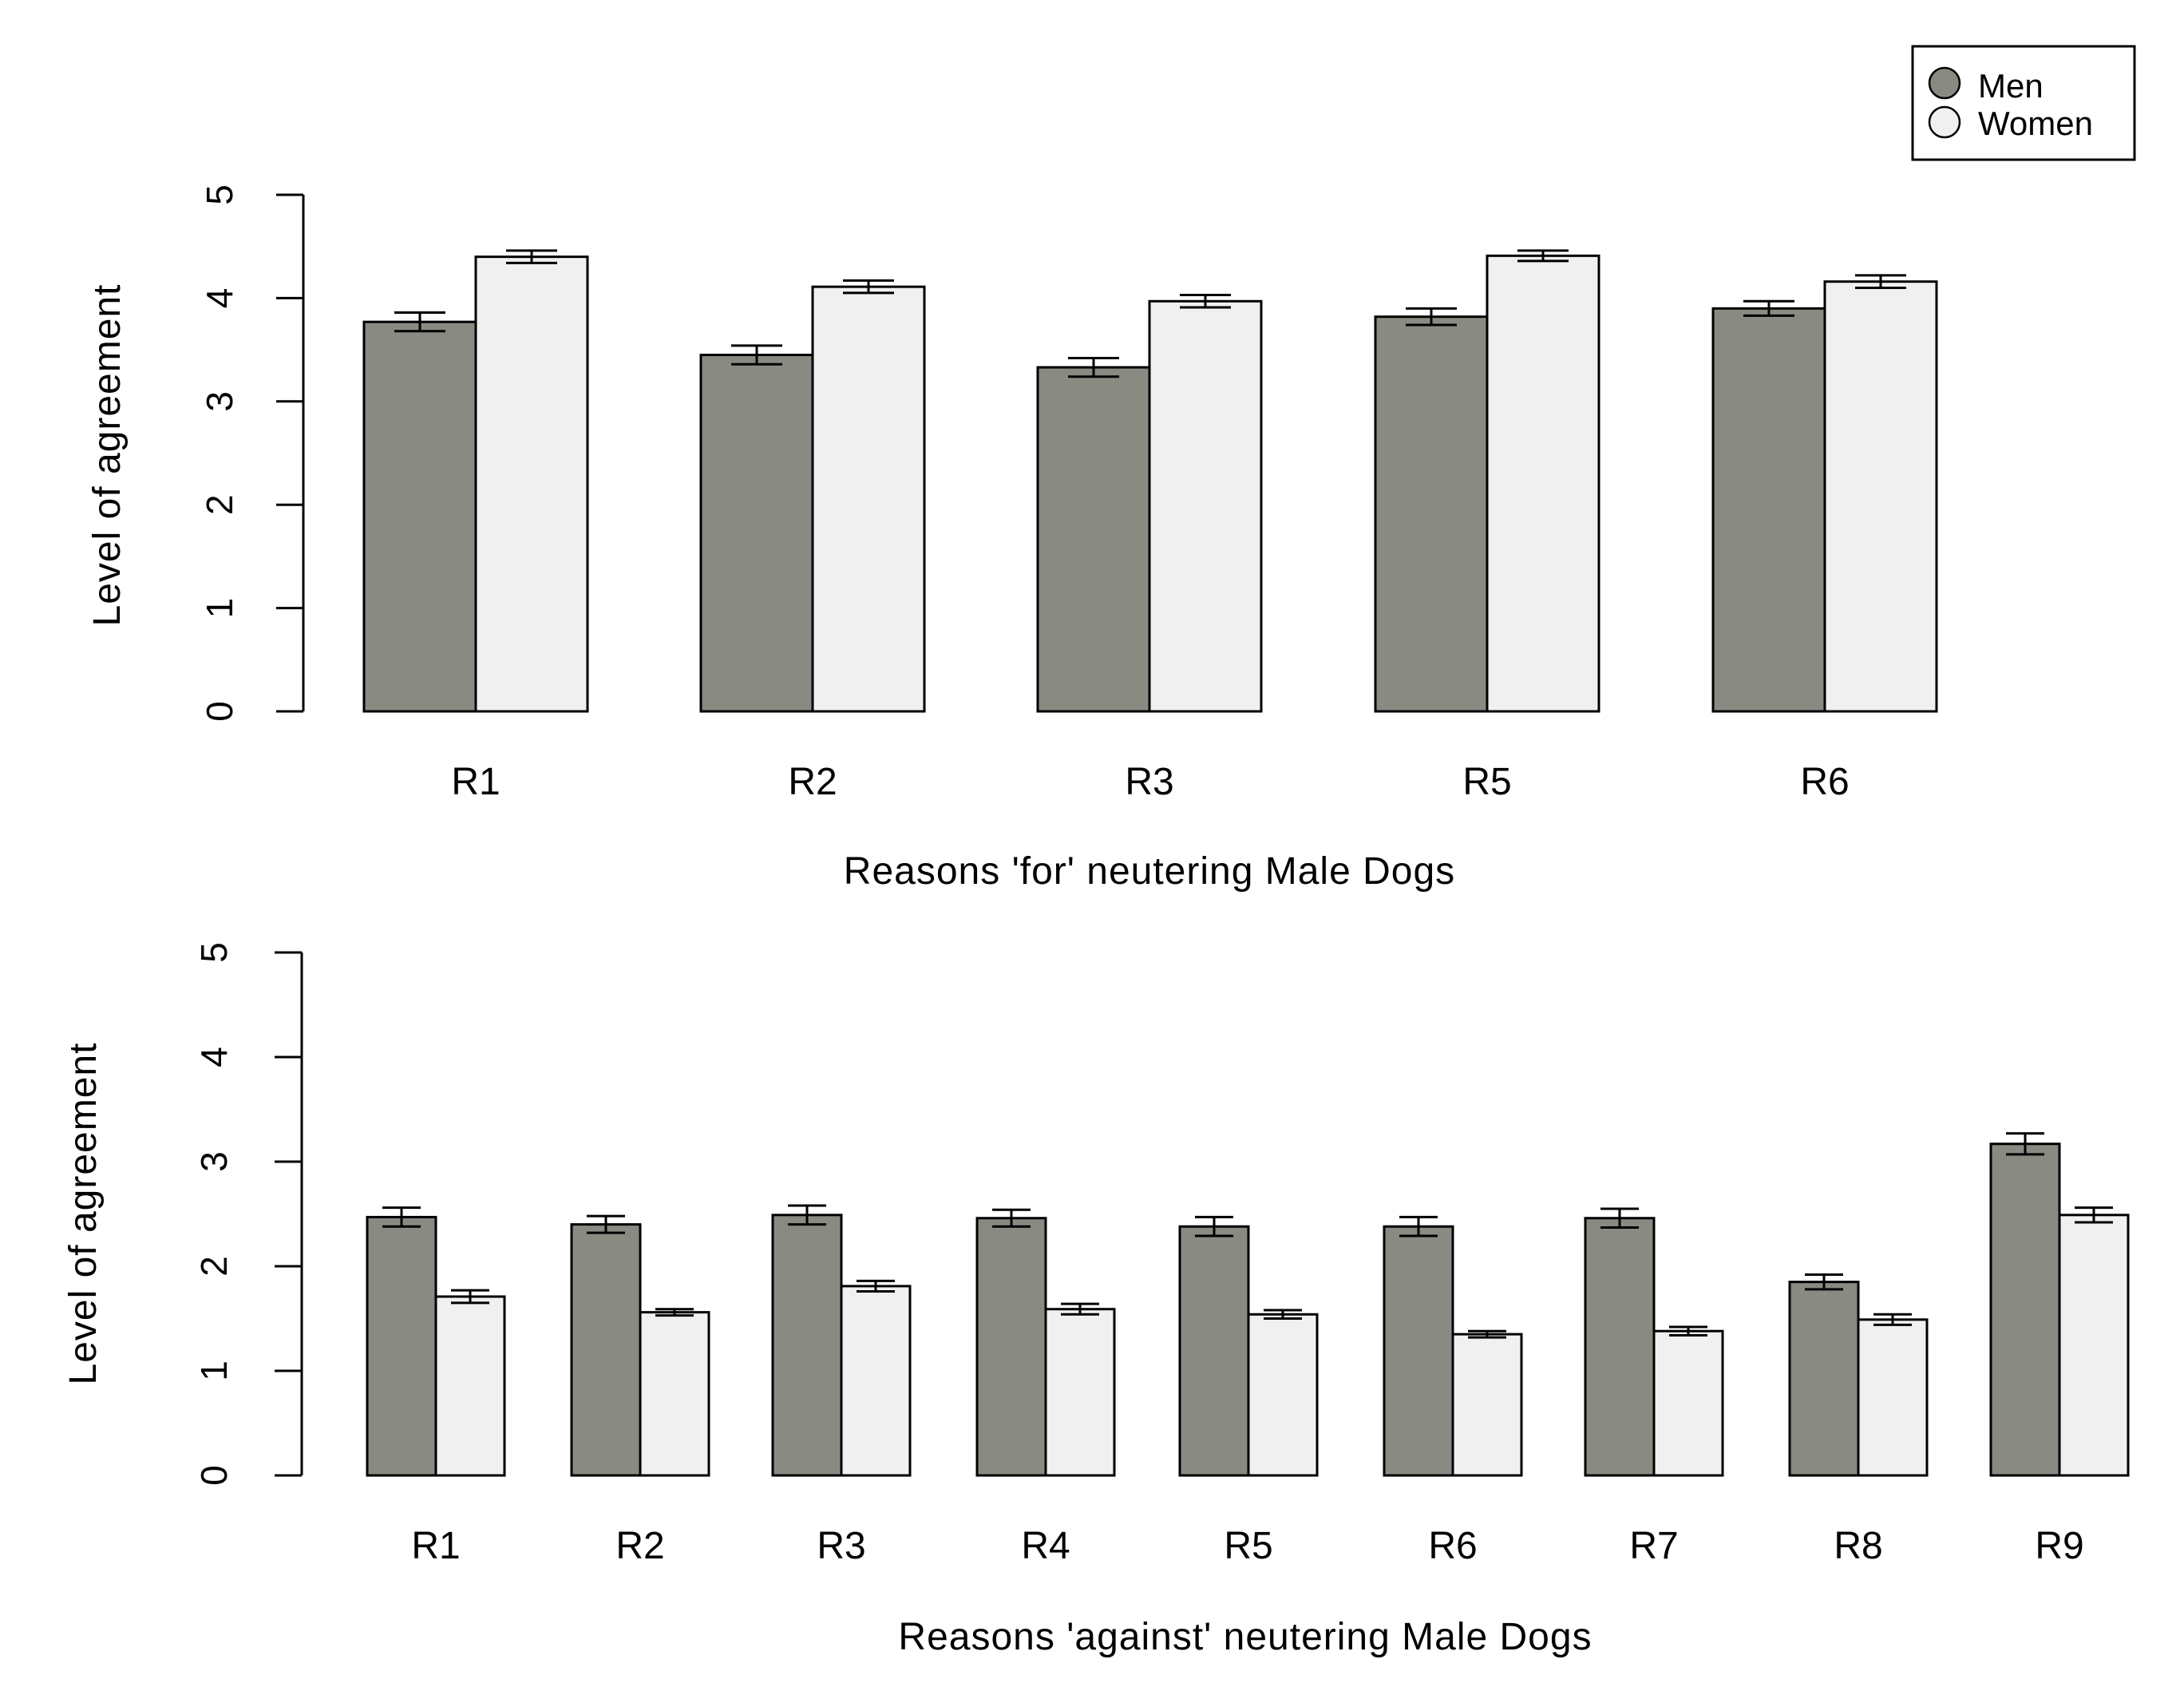  What do you see at coordinates (1945, 83) in the screenshot?
I see `legend-swatch-men` at bounding box center [1945, 83].